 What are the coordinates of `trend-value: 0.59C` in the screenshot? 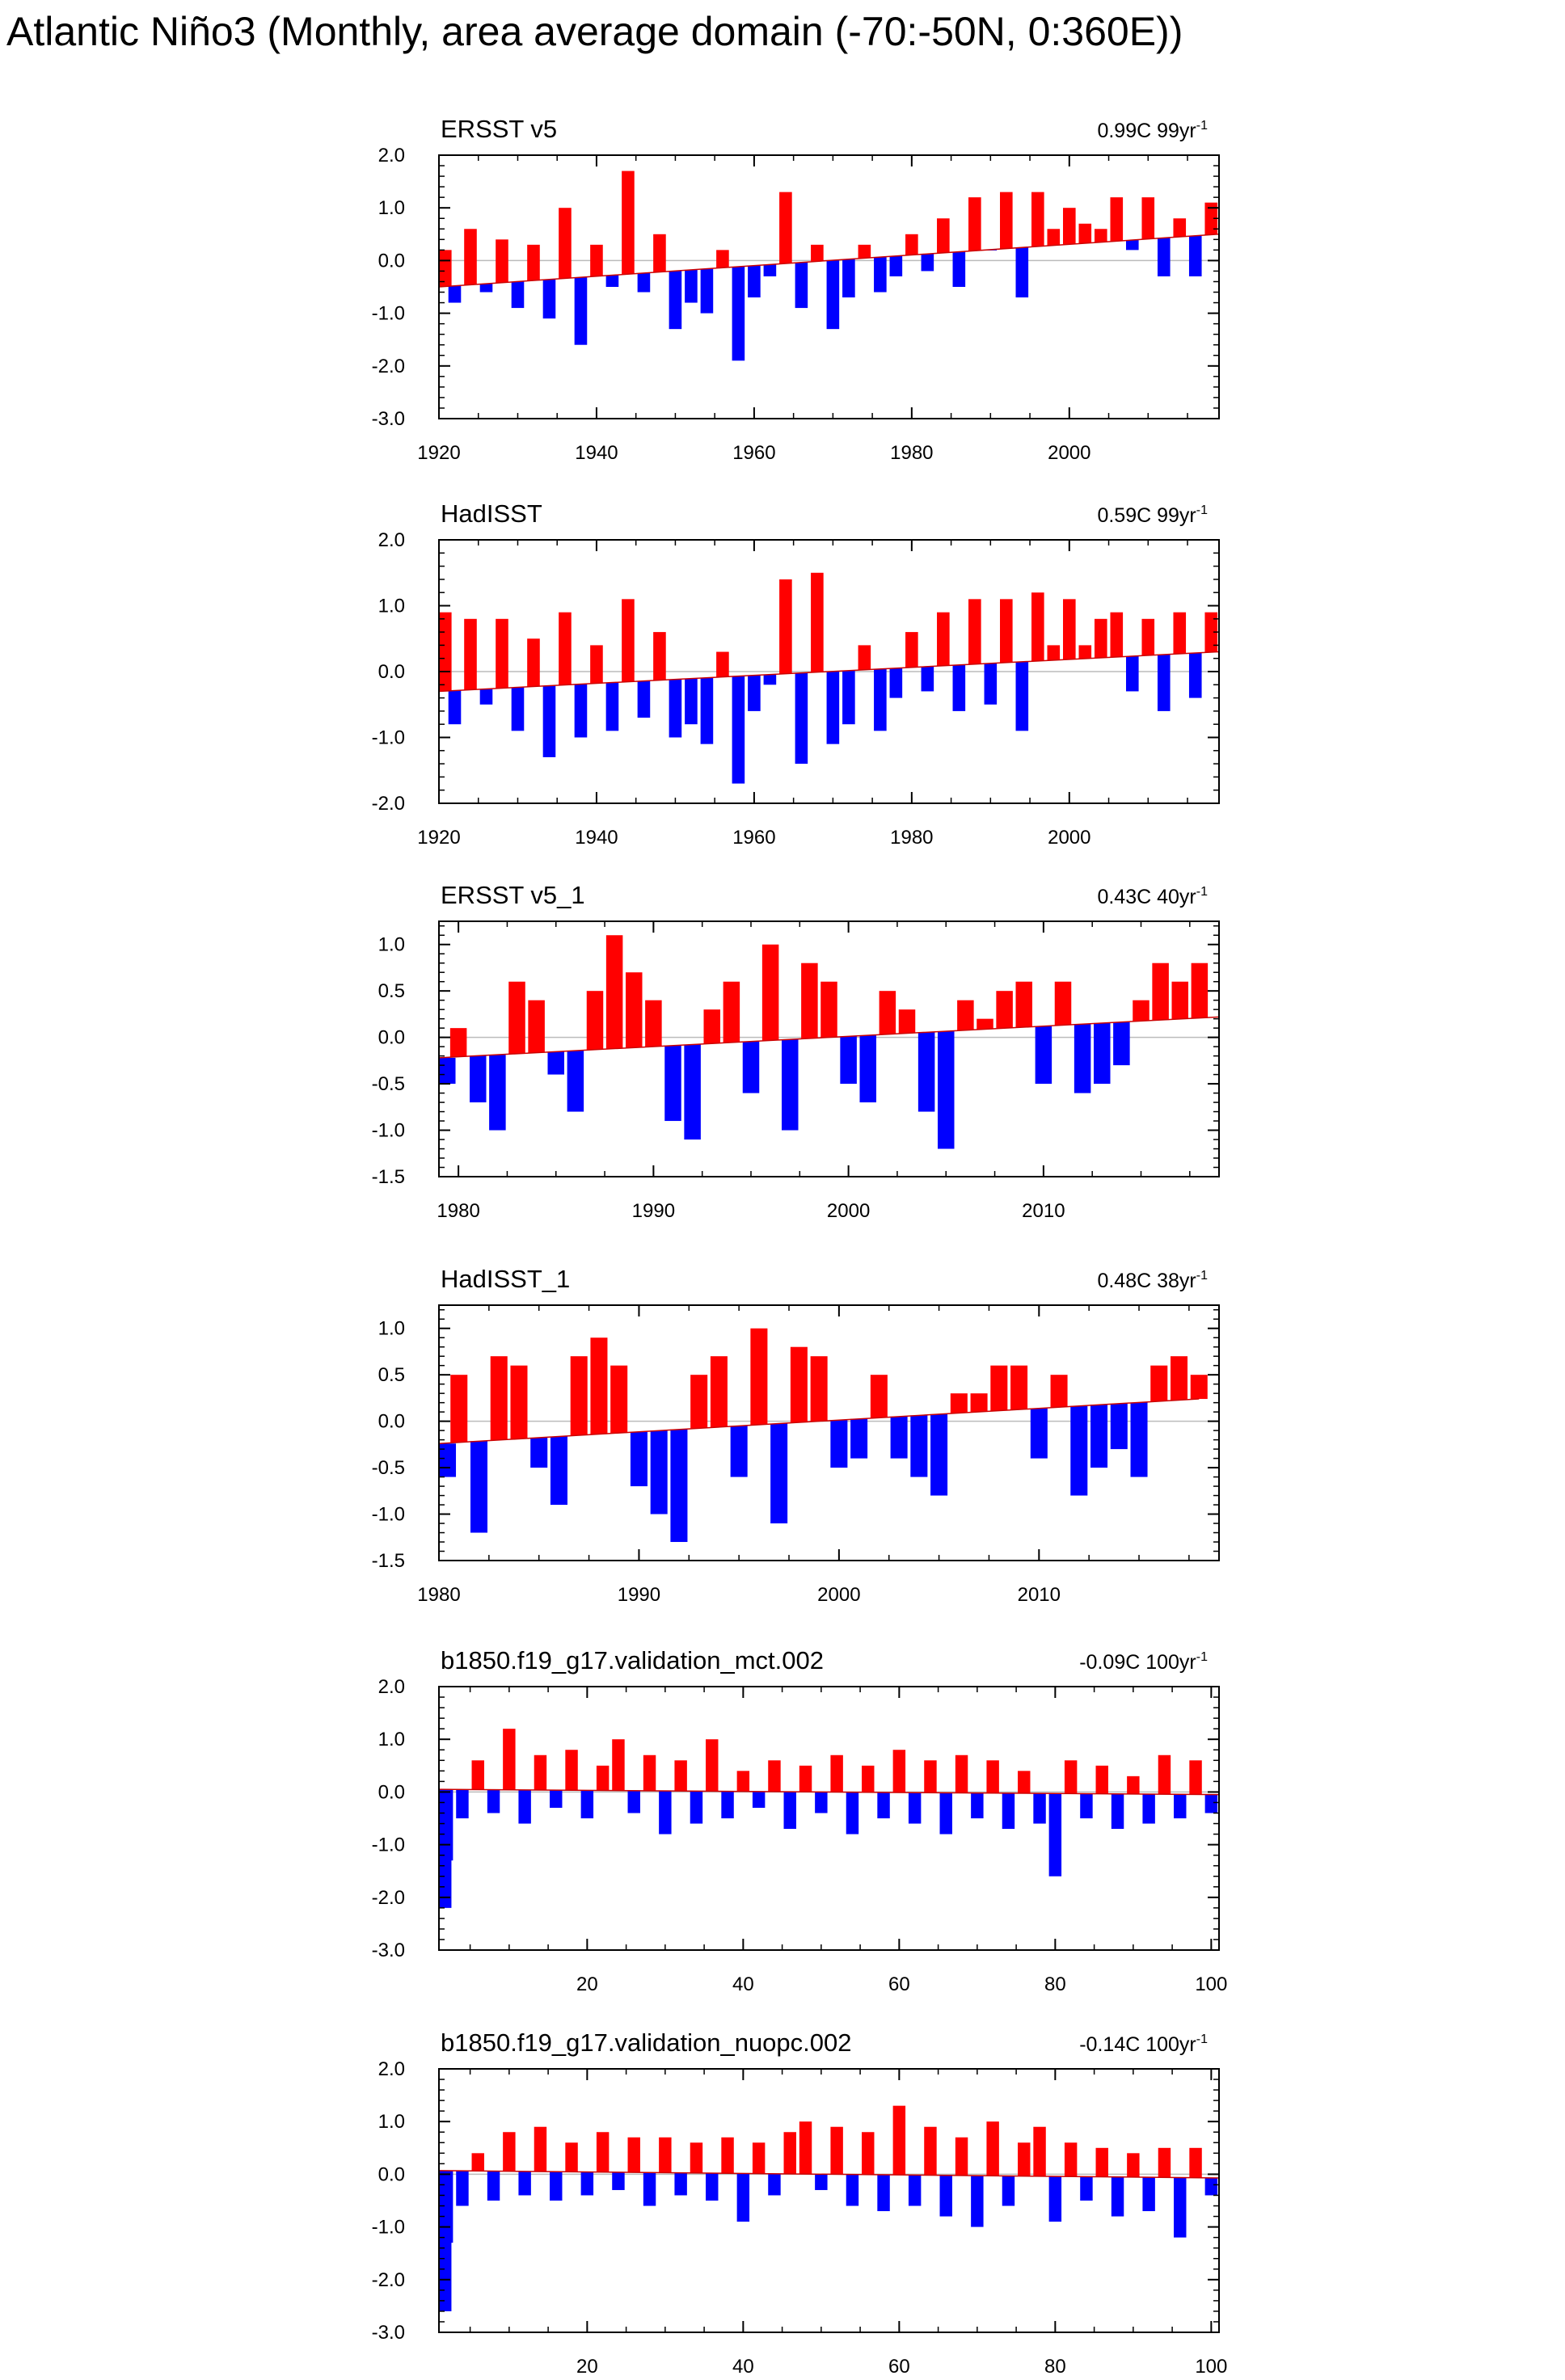 It's located at (1127, 515).